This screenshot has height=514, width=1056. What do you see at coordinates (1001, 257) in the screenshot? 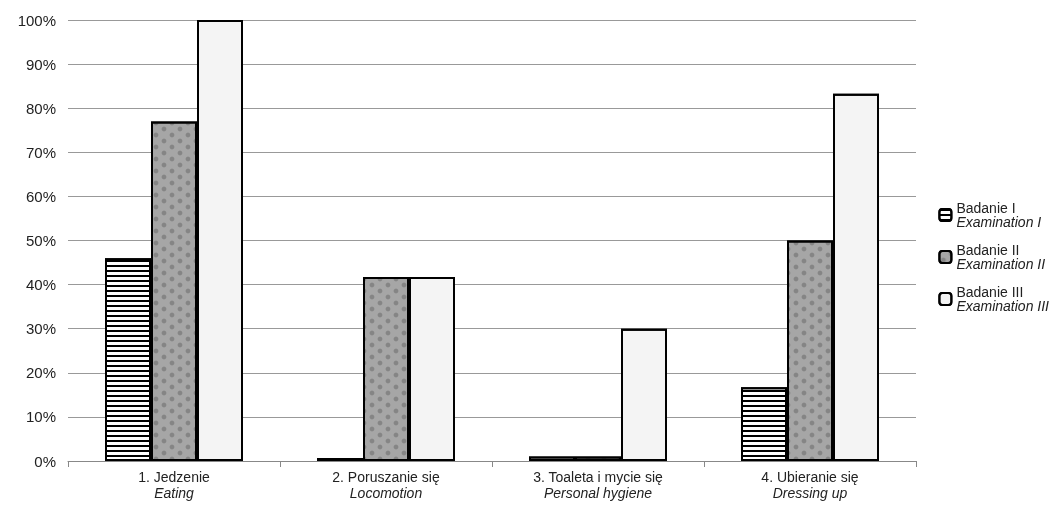
I see `legend-label: Badanie II Examination II` at bounding box center [1001, 257].